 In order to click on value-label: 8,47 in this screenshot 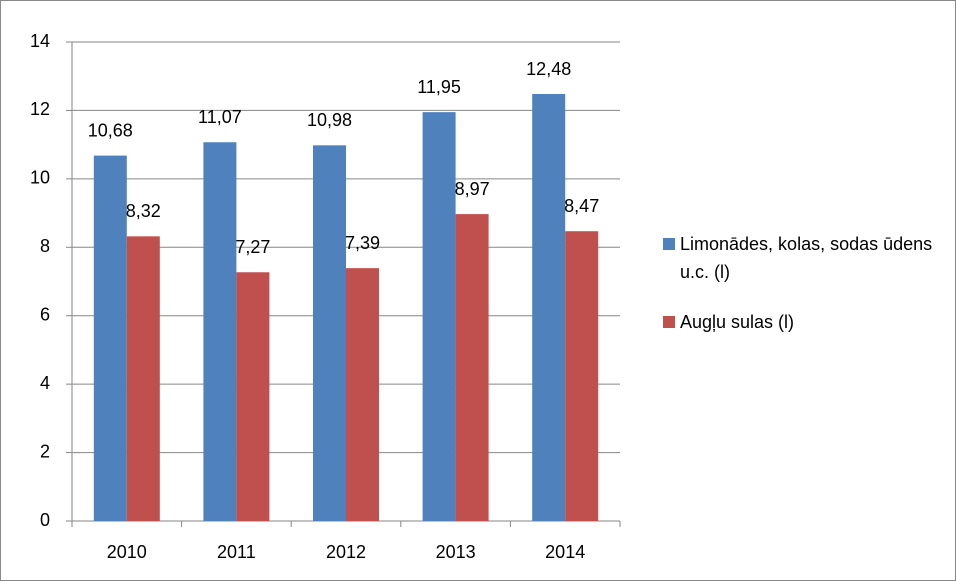, I will do `click(581, 206)`.